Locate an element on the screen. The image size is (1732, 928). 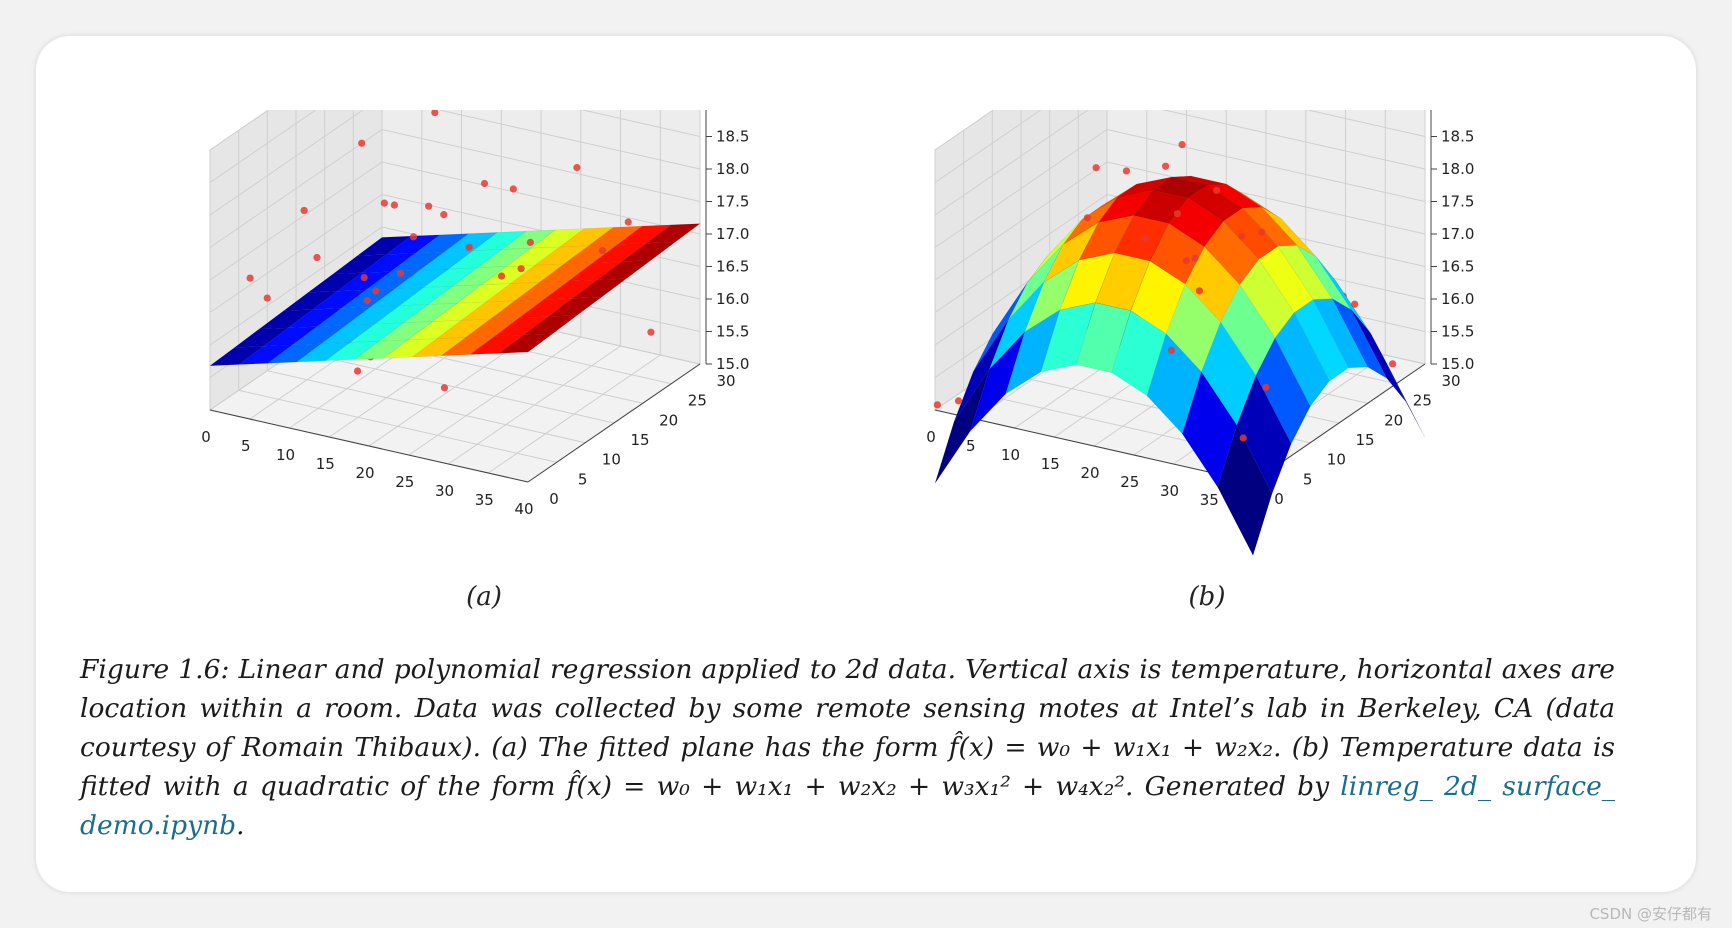
watermark: CSDN @安仔都有 is located at coordinates (1650, 914).